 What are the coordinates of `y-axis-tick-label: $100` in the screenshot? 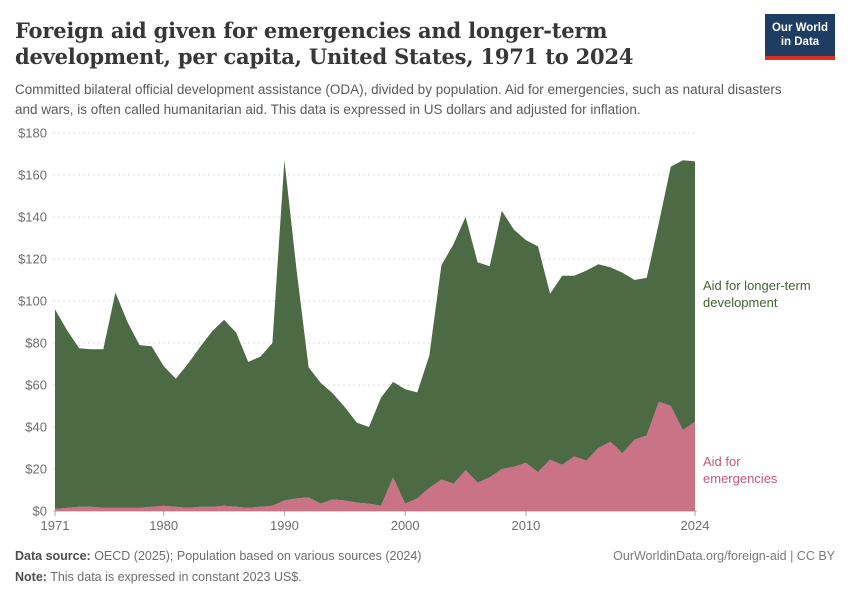 It's located at (32, 301).